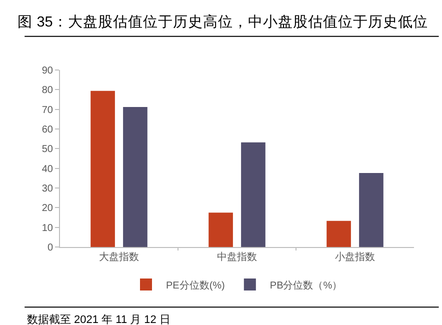  I want to click on y-tick-label: 70, so click(48, 110).